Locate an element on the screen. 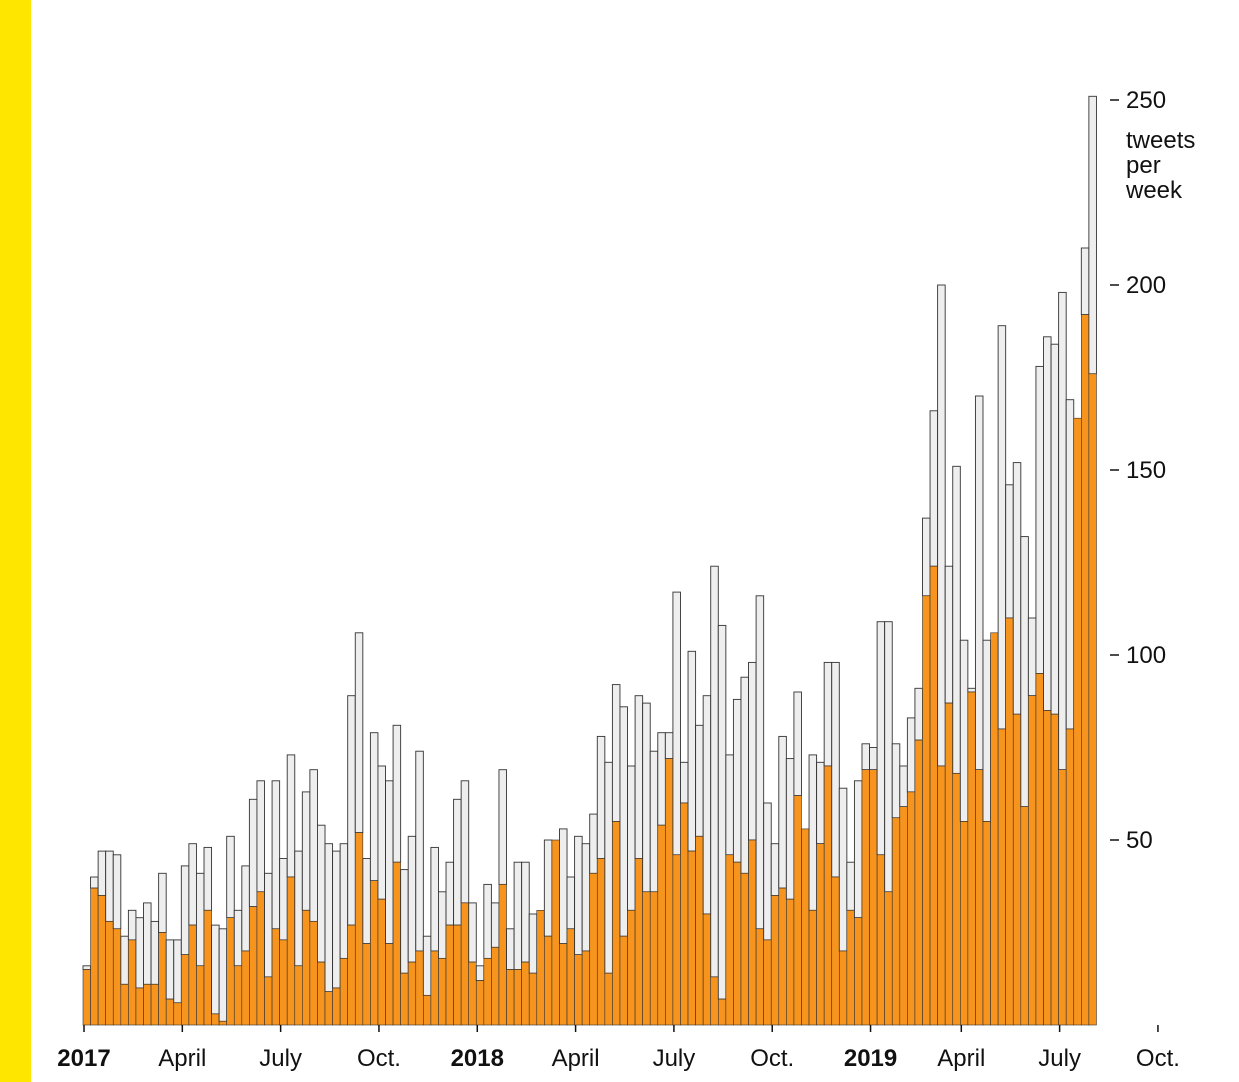 This screenshot has width=1239, height=1082. y-unit-label-line: week is located at coordinates (1154, 190).